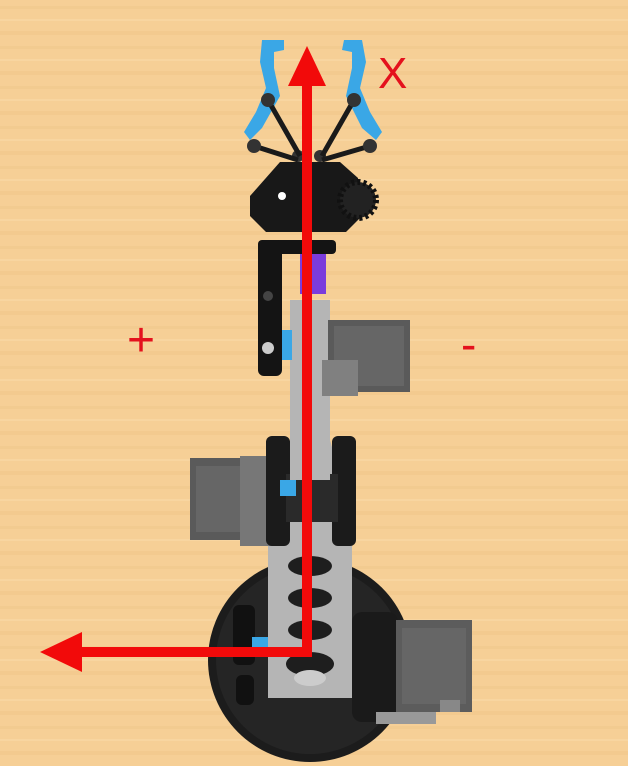 This screenshot has width=628, height=771. Describe the element at coordinates (176, 652) in the screenshot. I see `y-axis-arrow` at that location.